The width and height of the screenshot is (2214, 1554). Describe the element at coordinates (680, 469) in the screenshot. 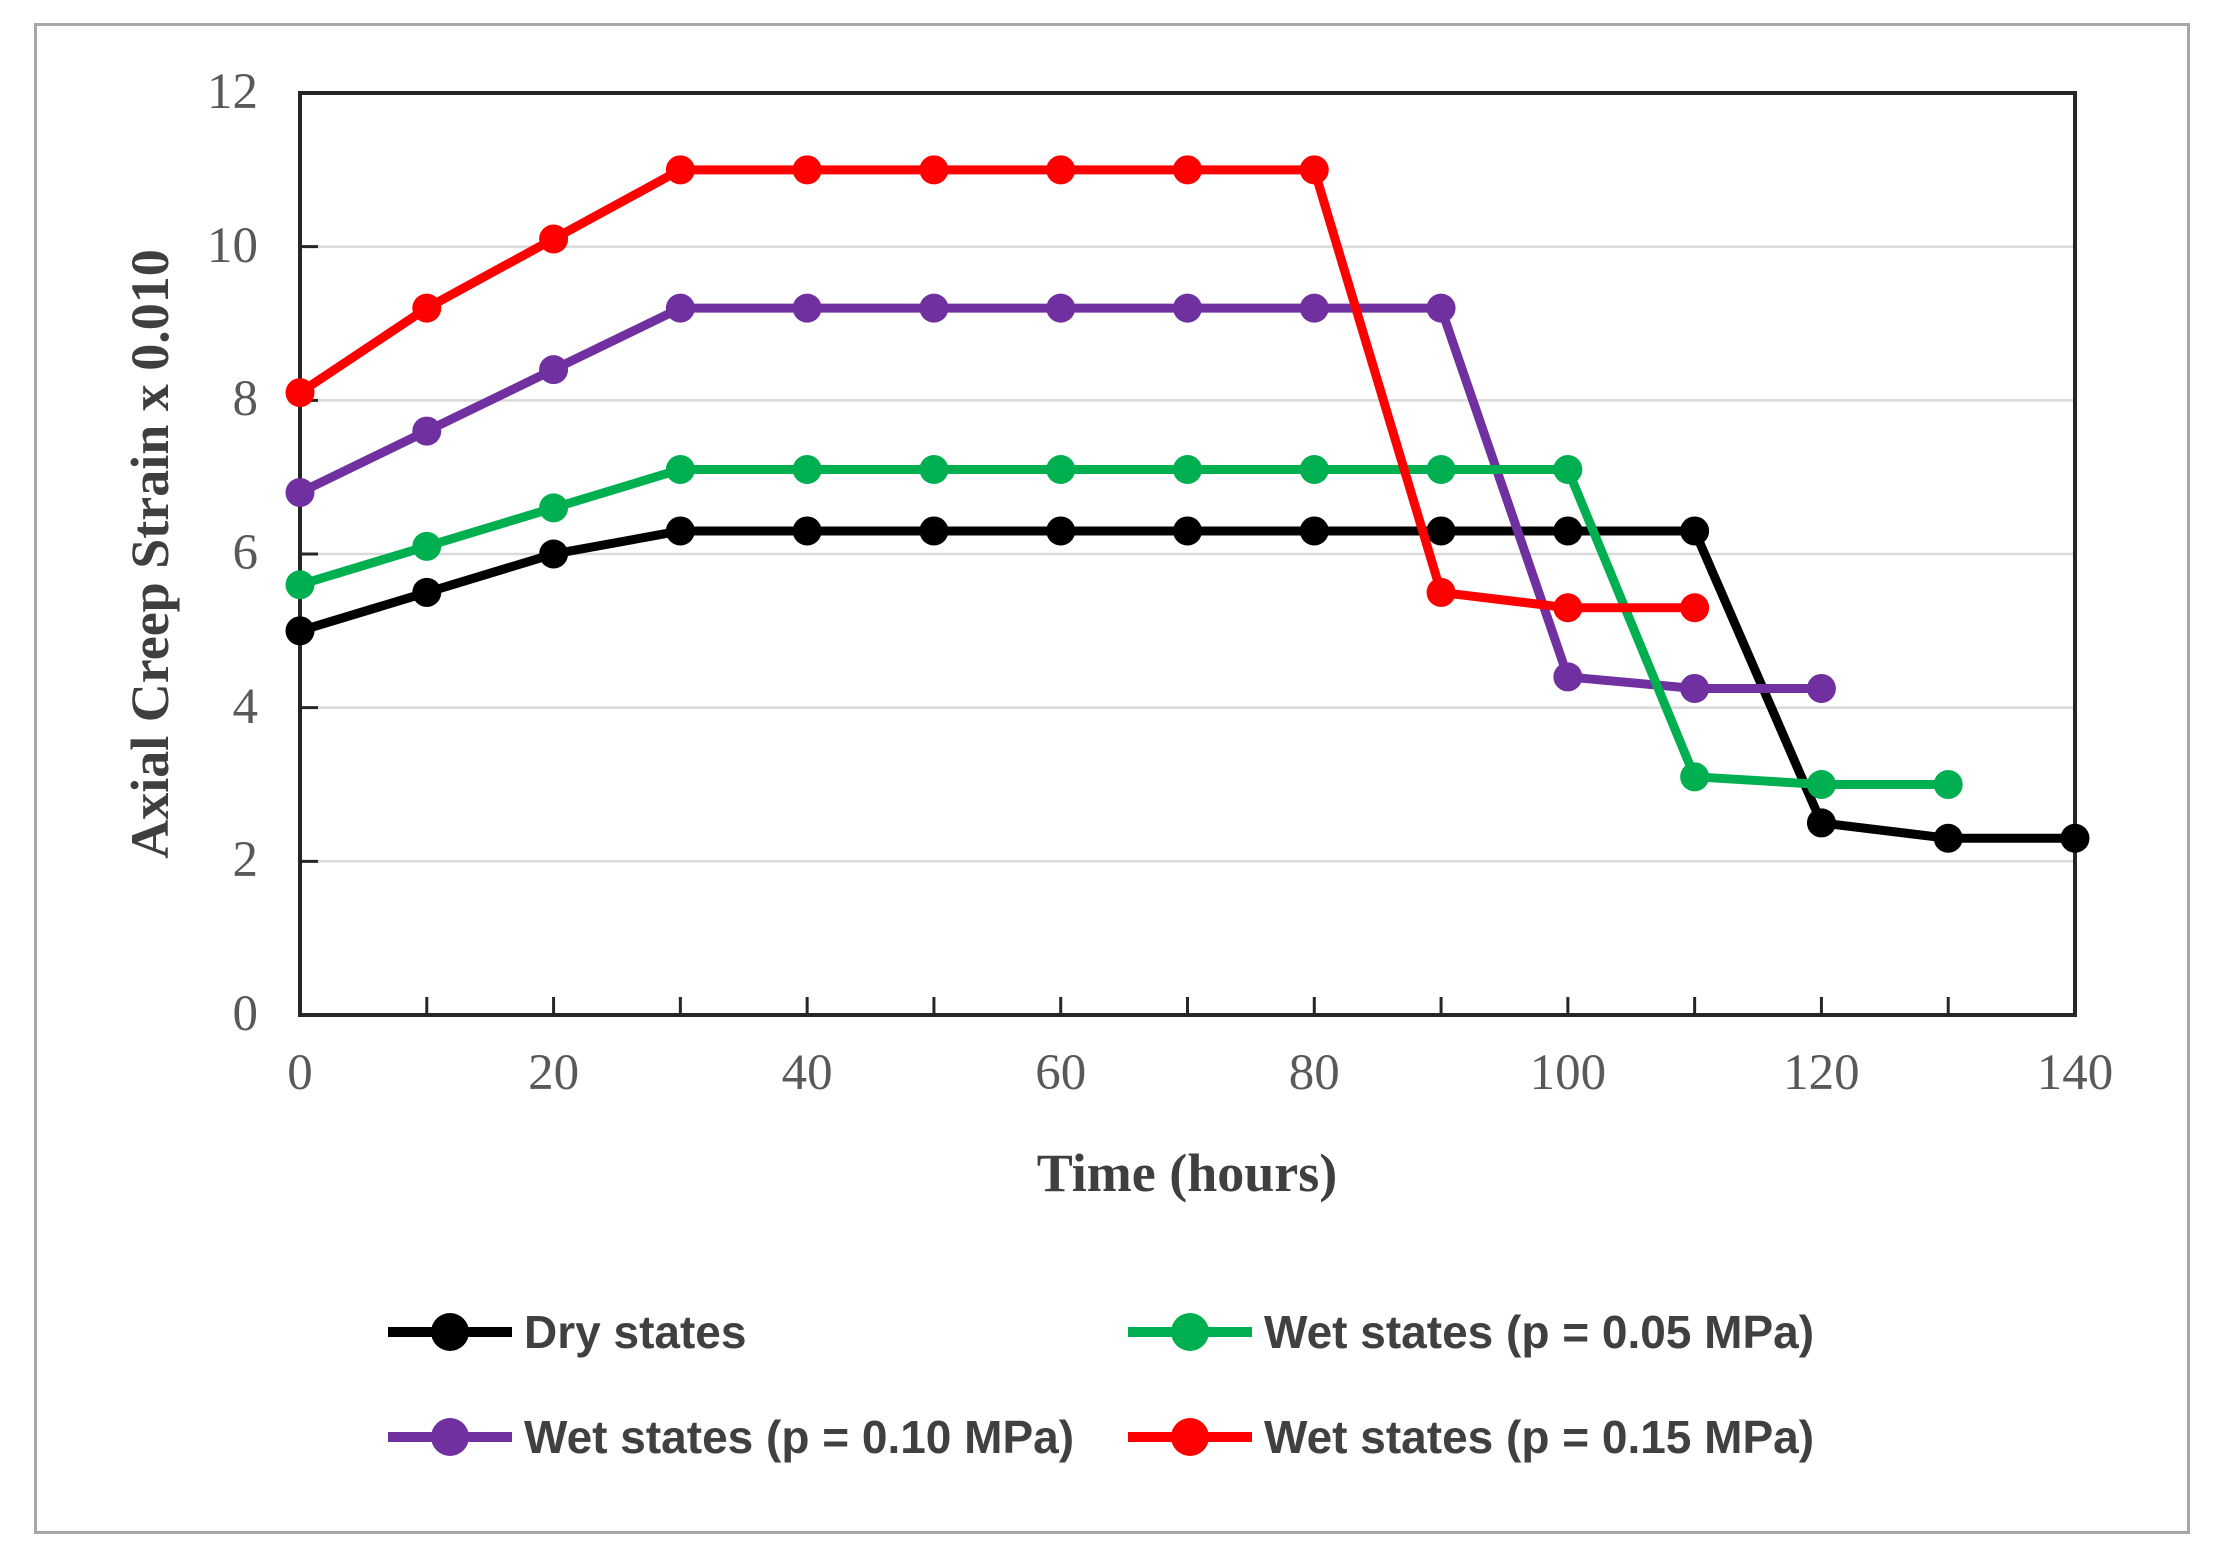

I see `data-point-series1-t30` at that location.